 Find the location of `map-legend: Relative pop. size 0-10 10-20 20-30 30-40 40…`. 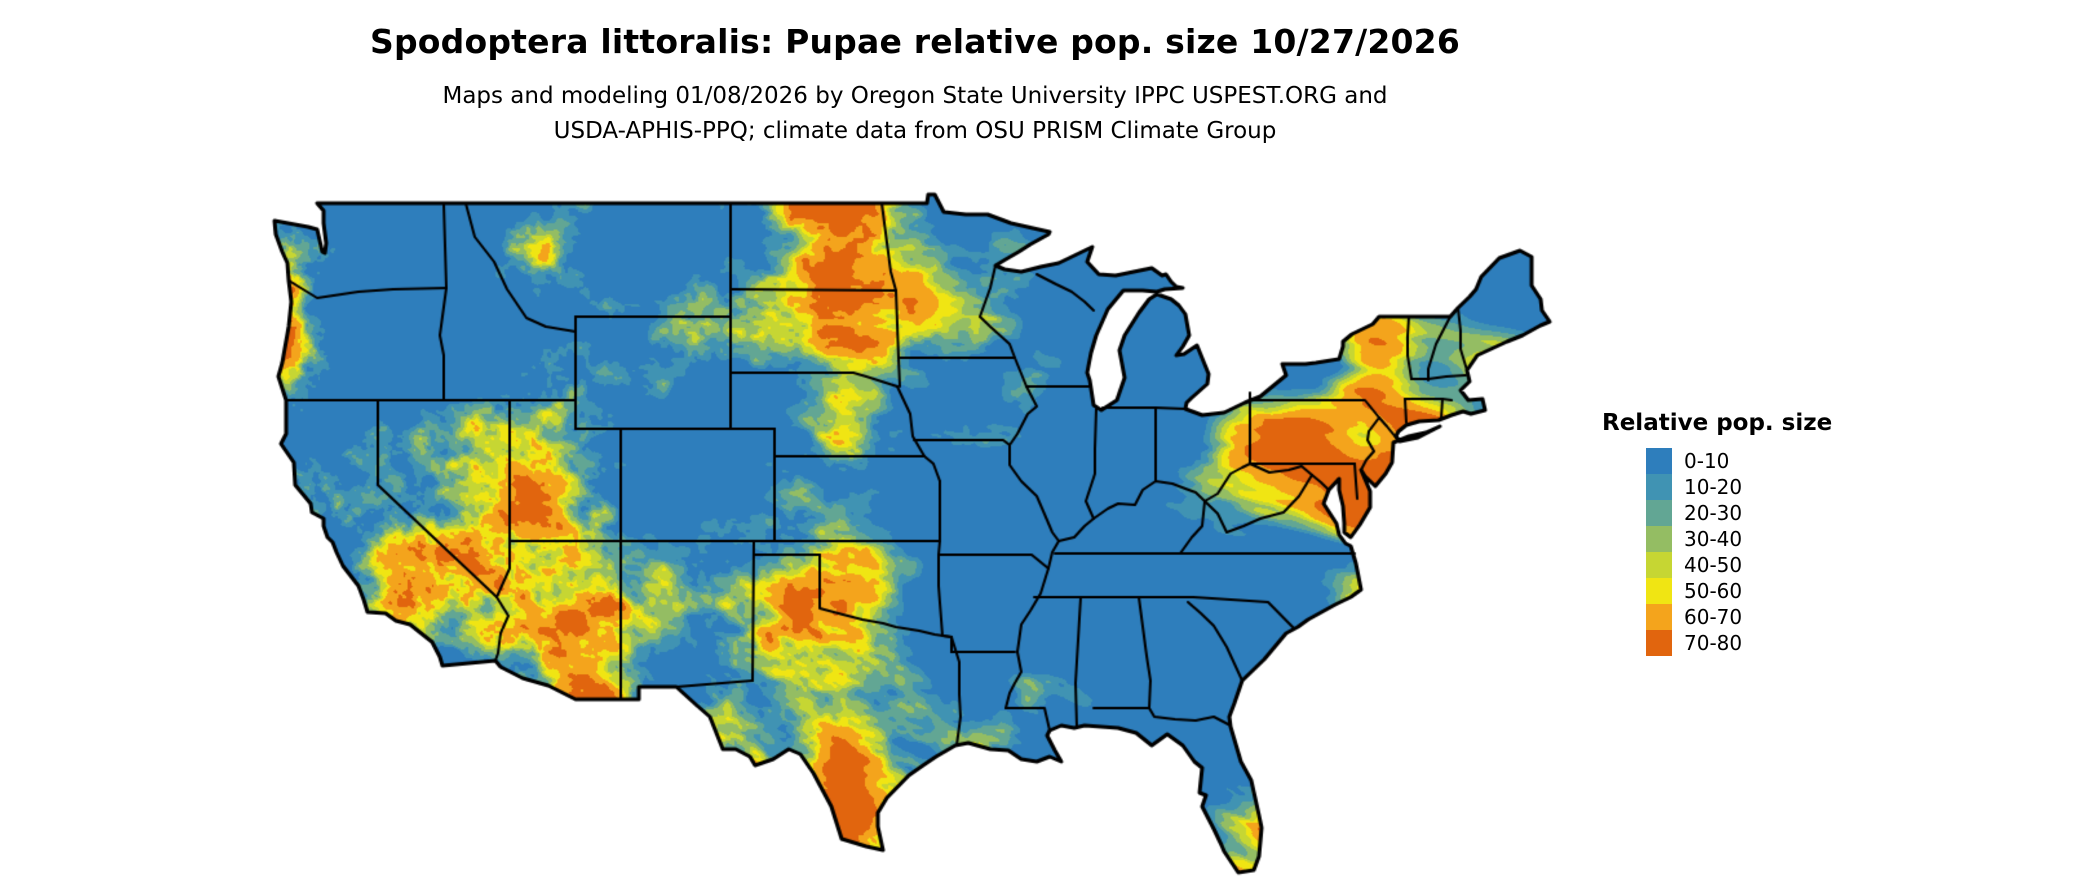

map-legend: Relative pop. size 0-10 10-20 20-30 30-40 40… is located at coordinates (1717, 533).